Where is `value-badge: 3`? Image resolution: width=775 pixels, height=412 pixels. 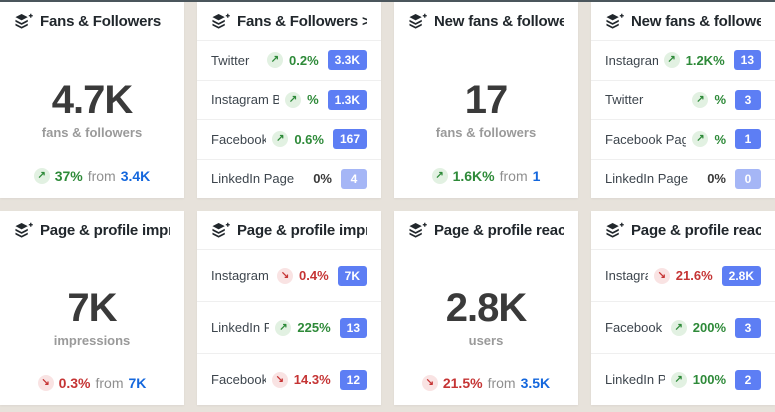 value-badge: 3 is located at coordinates (748, 99).